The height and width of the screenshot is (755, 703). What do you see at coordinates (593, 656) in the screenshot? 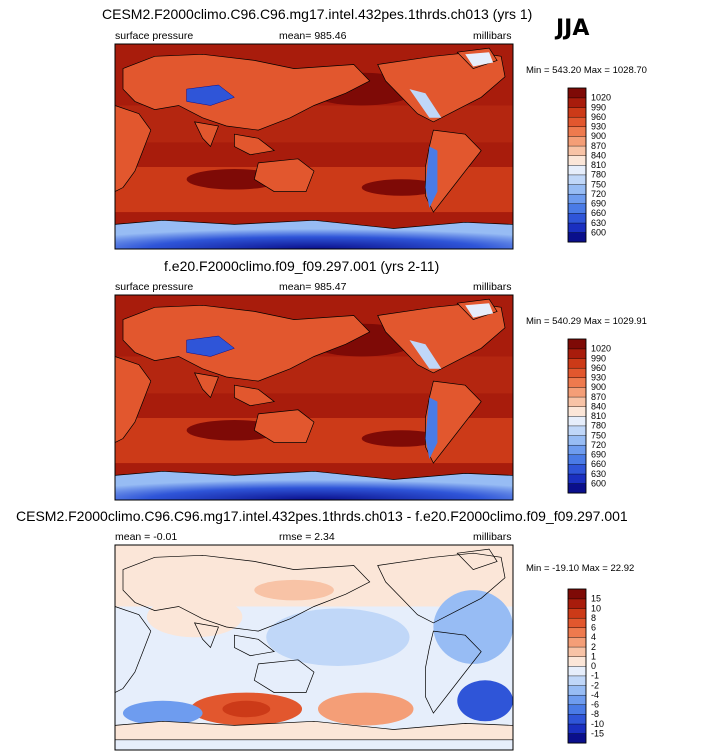
I see `colorbar-tick-label: 1` at bounding box center [593, 656].